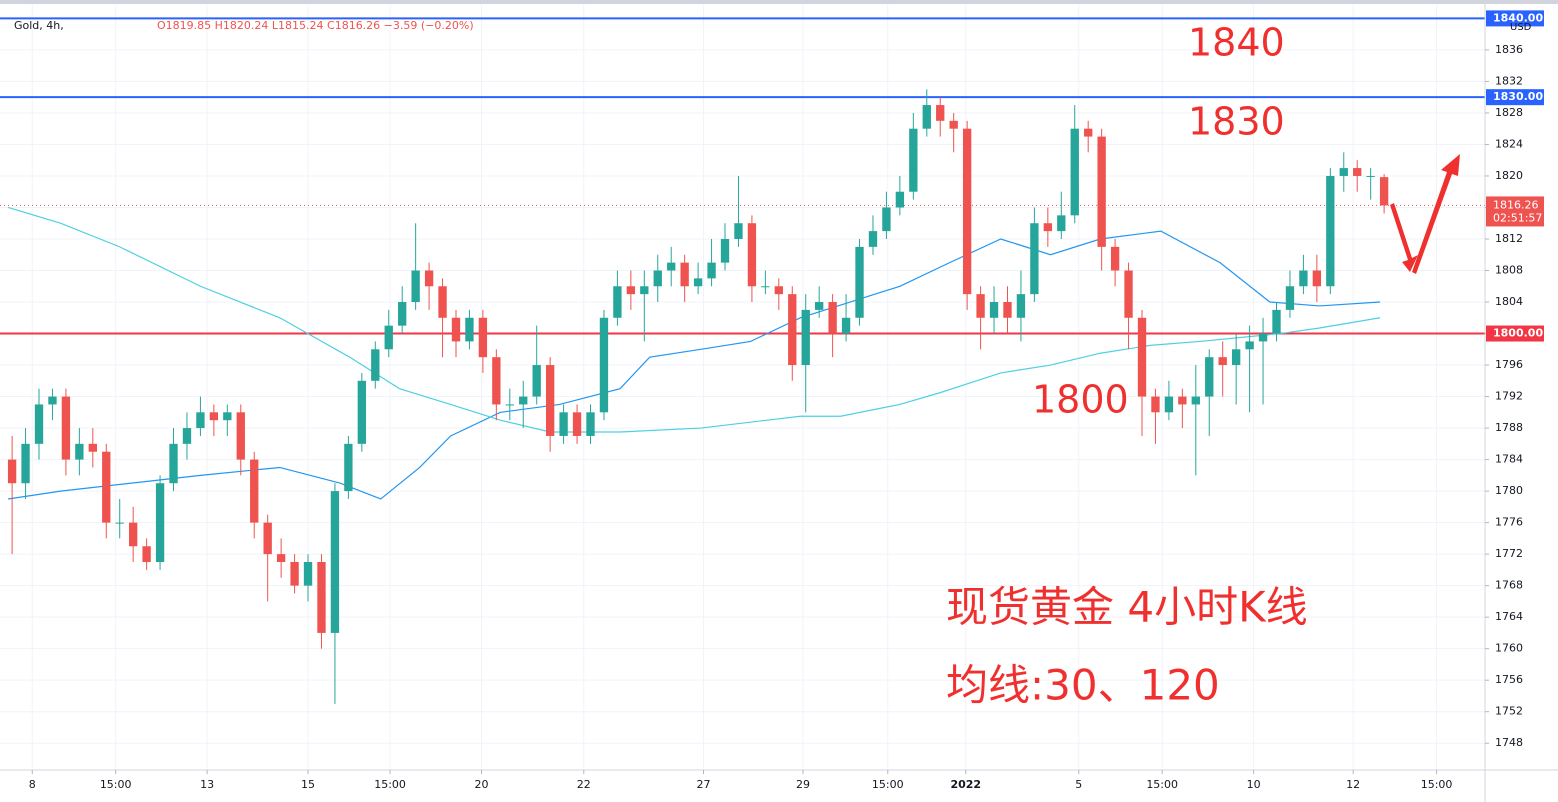  Describe the element at coordinates (584, 784) in the screenshot. I see `x-tick-label: 22` at that location.